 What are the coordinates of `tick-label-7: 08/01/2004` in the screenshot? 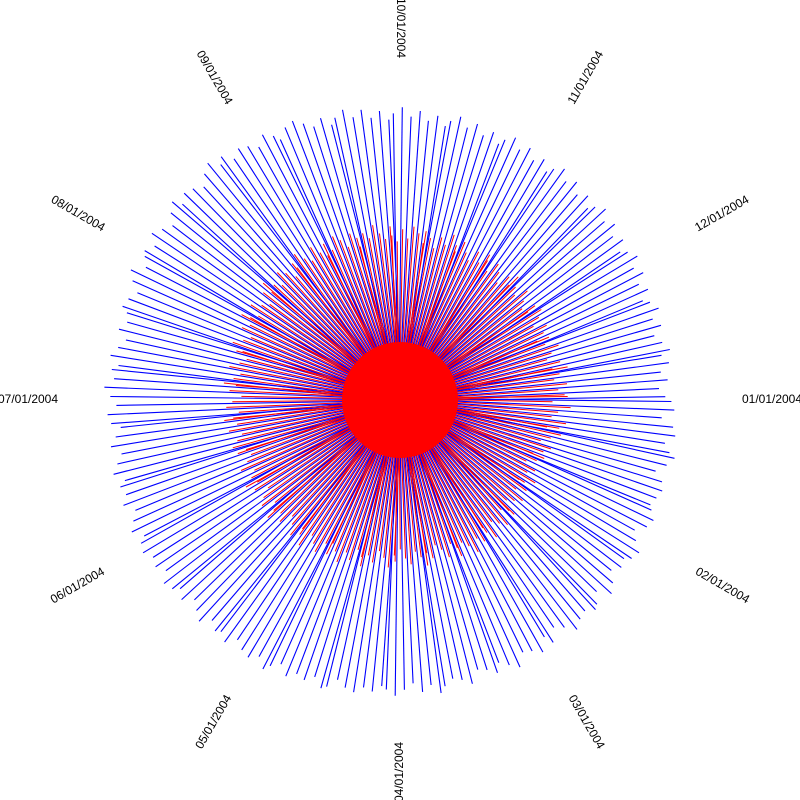 It's located at (78, 213).